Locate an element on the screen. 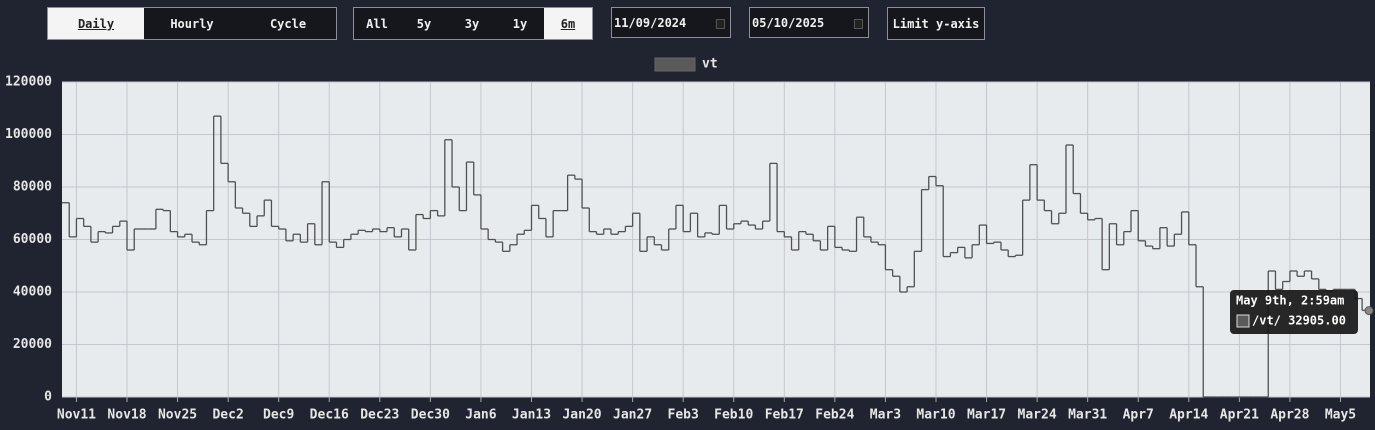  tooltip-title: May 9th, 2:59am is located at coordinates (1290, 301).